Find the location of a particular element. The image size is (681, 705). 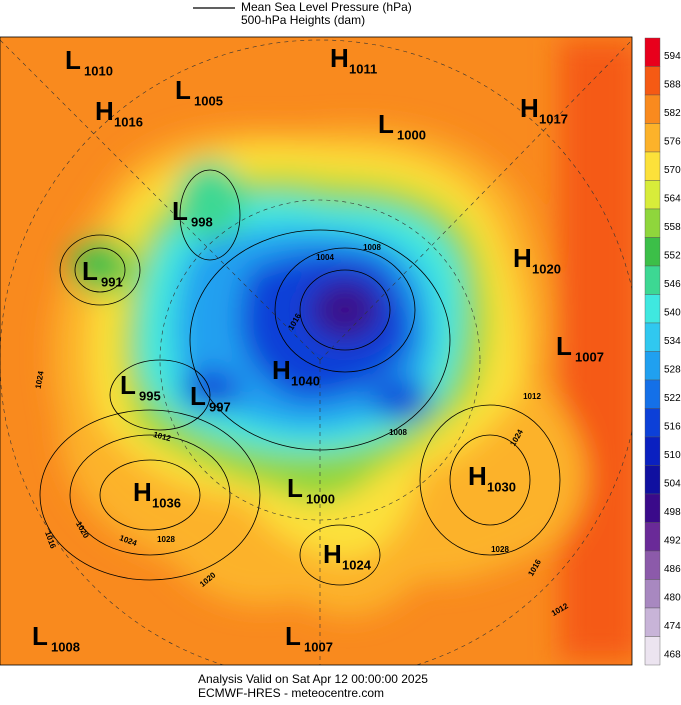

center-pressure: 1005 is located at coordinates (208, 100).